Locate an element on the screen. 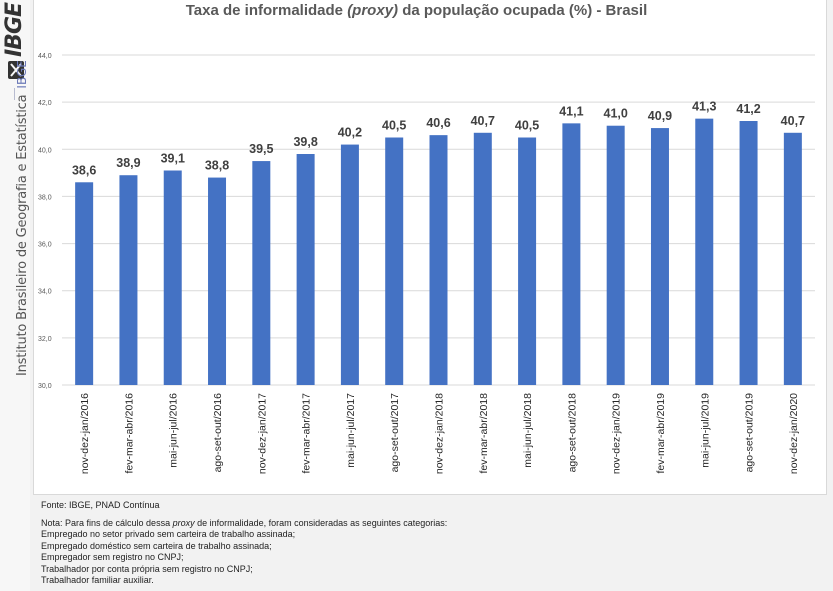 The image size is (833, 591). x-tick-label: nov-dez-jan/2020 is located at coordinates (794, 433).